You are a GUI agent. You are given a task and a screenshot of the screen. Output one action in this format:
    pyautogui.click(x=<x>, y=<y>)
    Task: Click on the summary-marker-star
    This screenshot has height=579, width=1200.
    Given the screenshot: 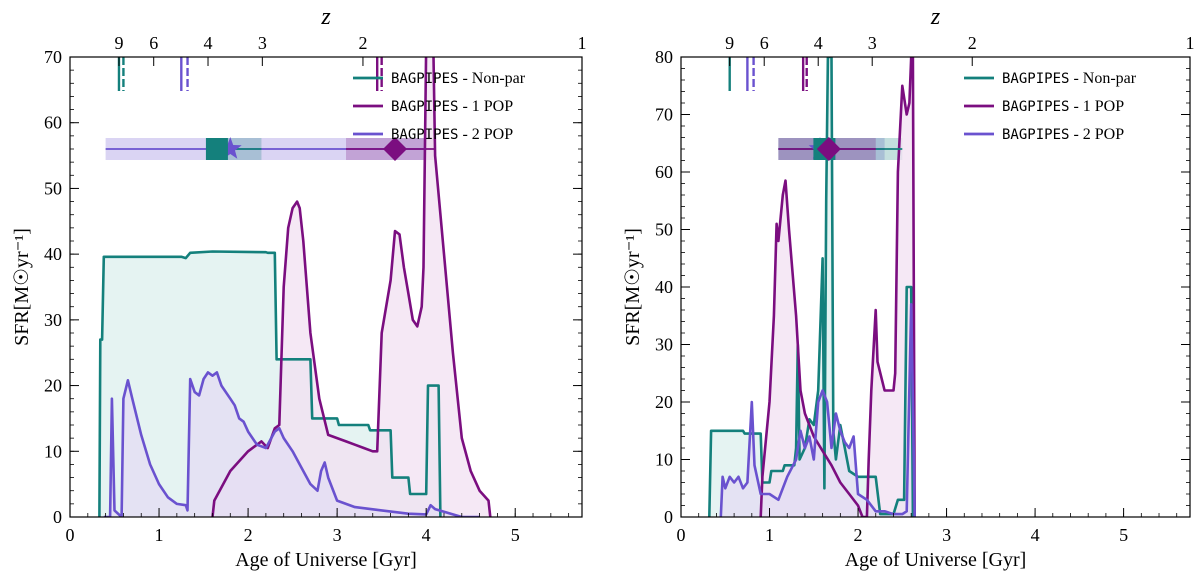 What is the action you would take?
    pyautogui.click(x=230, y=148)
    